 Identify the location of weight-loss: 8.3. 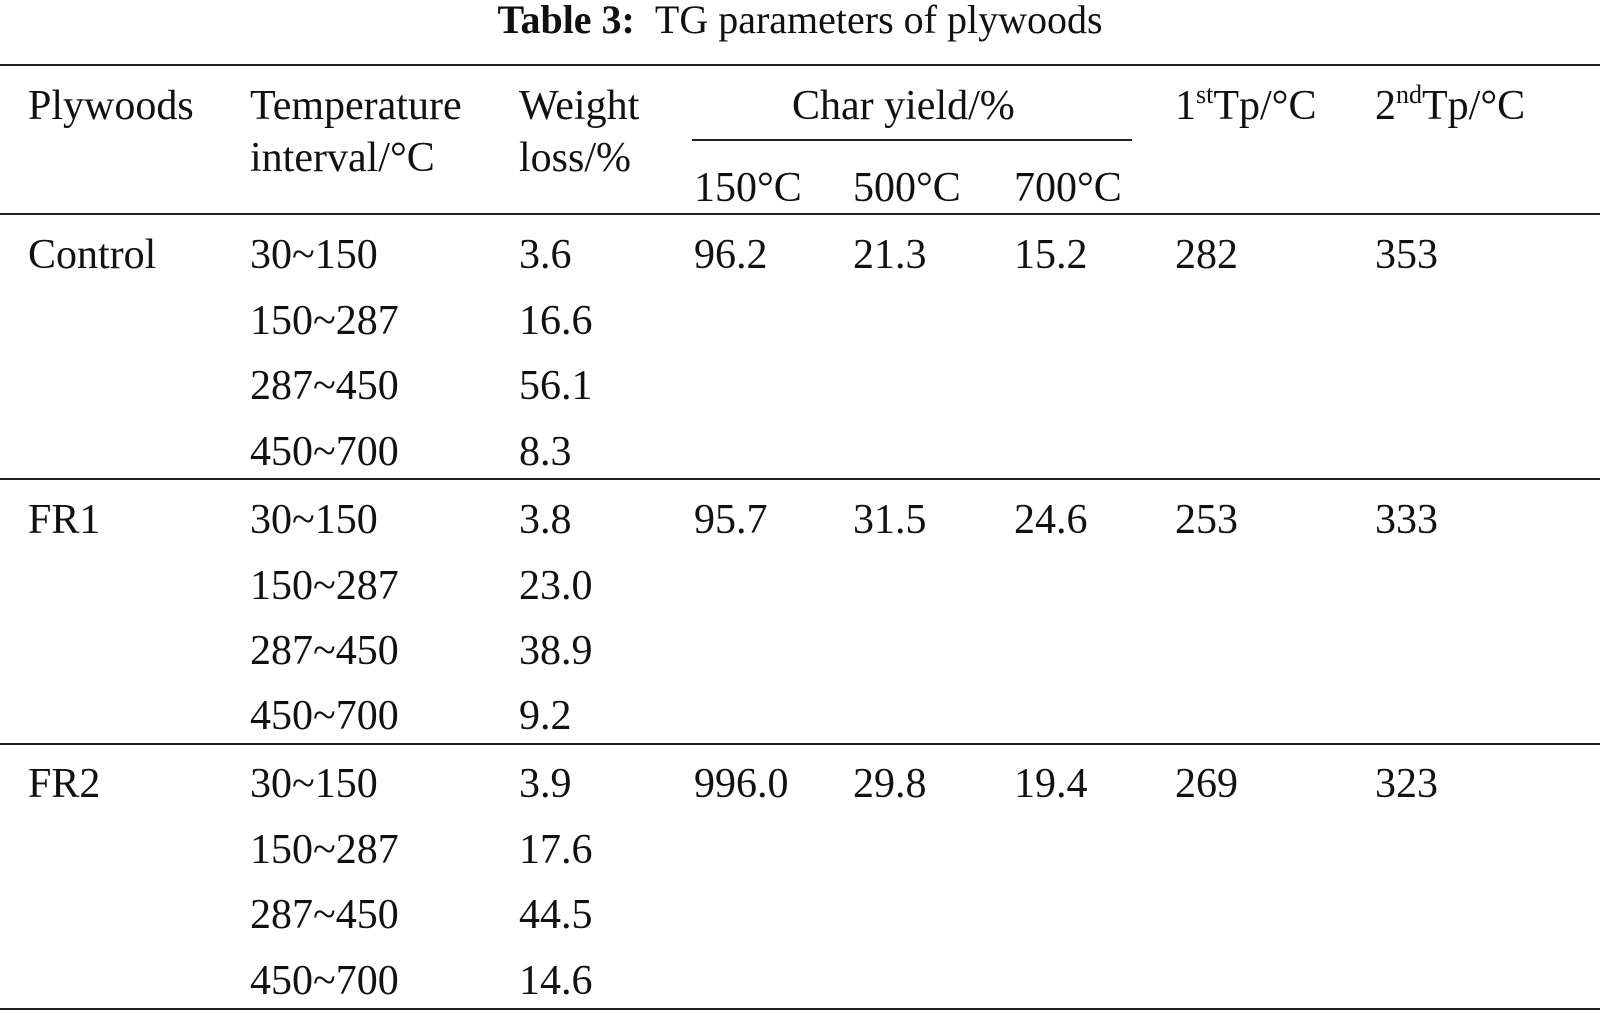
(545, 452).